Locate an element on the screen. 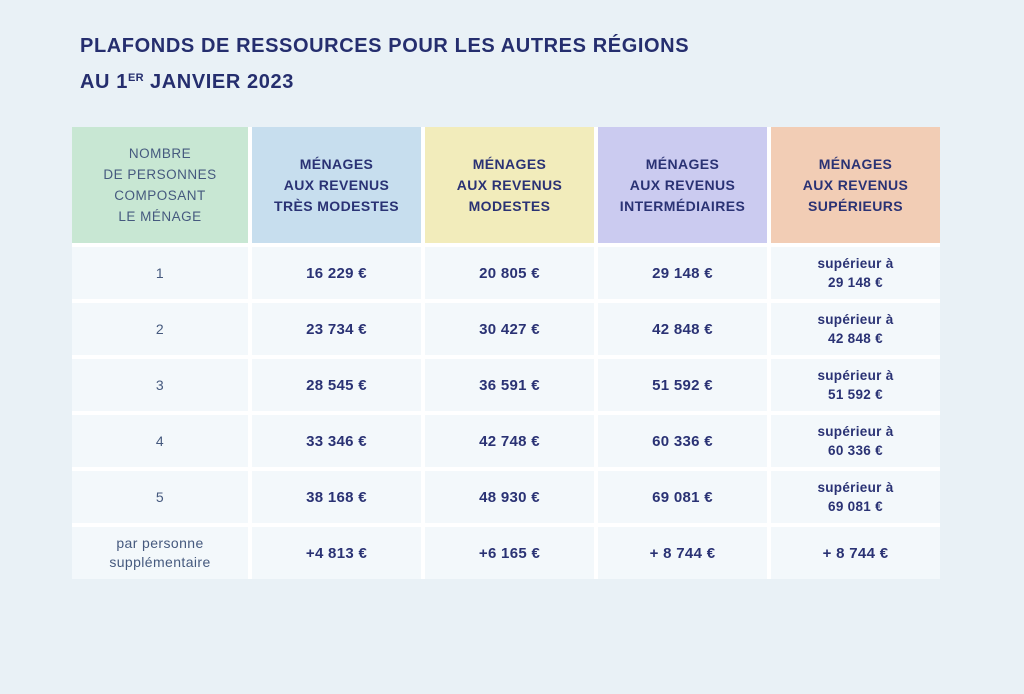 The image size is (1024, 694). value-cell: 42 848 € is located at coordinates (682, 329).